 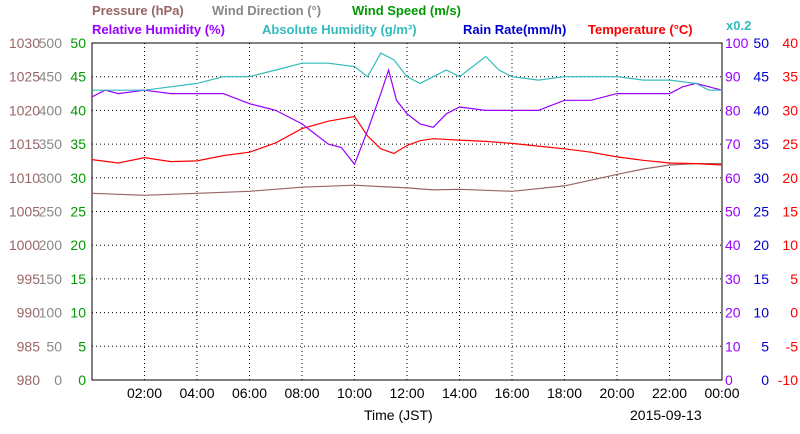 I want to click on rain-rate-tick-label: 0, so click(x=765, y=380).